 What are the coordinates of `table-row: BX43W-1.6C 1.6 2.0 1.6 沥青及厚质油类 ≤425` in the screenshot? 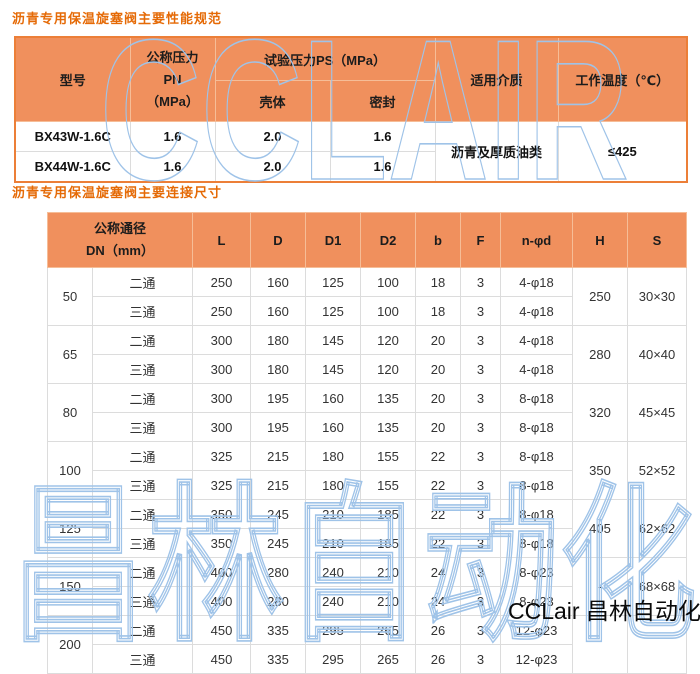 It's located at (351, 152).